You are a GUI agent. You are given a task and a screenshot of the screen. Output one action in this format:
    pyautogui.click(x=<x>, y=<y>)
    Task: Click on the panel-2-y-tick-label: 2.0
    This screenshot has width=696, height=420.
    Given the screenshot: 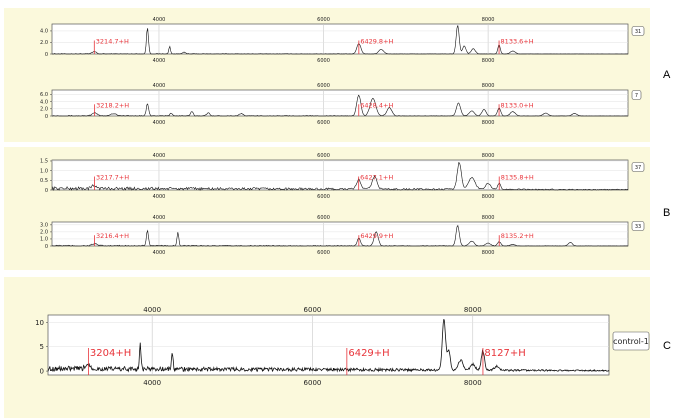 What is the action you would take?
    pyautogui.click(x=44, y=110)
    